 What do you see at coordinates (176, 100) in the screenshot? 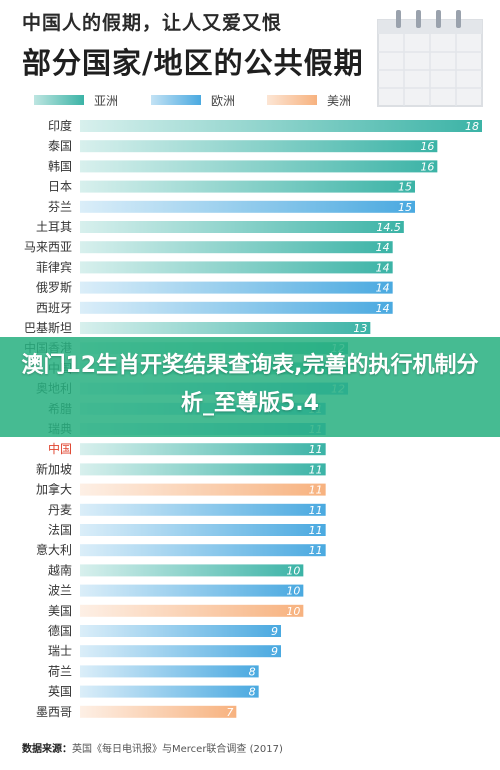
I see `legend-swatch-europe` at bounding box center [176, 100].